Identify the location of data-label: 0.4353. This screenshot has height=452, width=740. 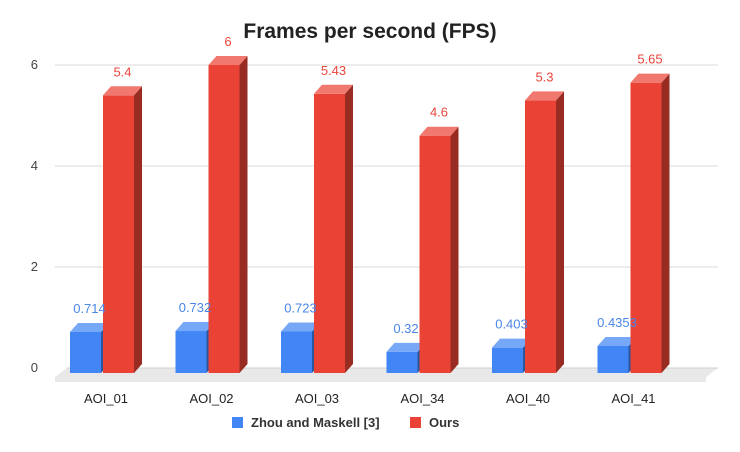
(617, 322).